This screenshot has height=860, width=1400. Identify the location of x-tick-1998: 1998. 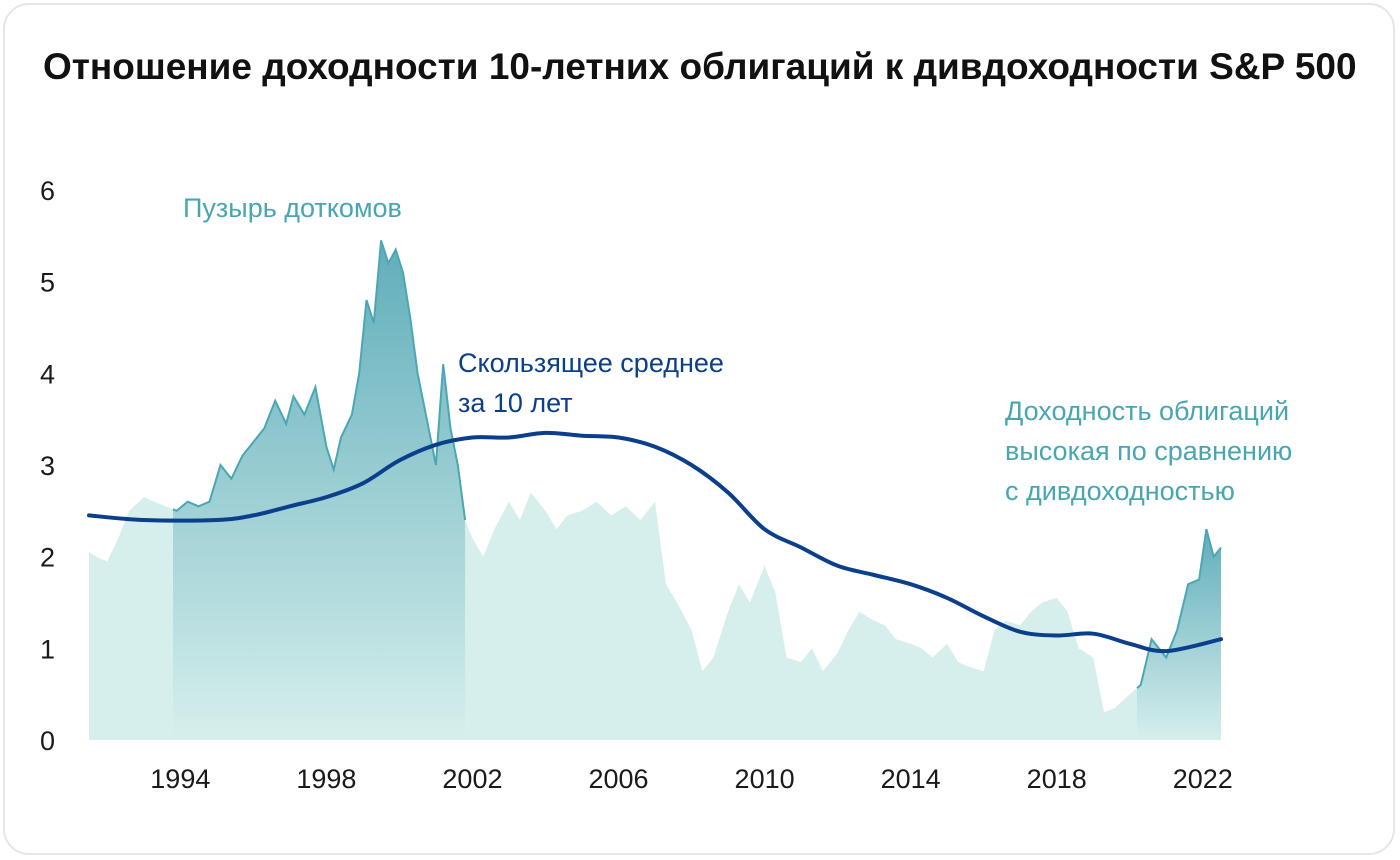
(326, 779).